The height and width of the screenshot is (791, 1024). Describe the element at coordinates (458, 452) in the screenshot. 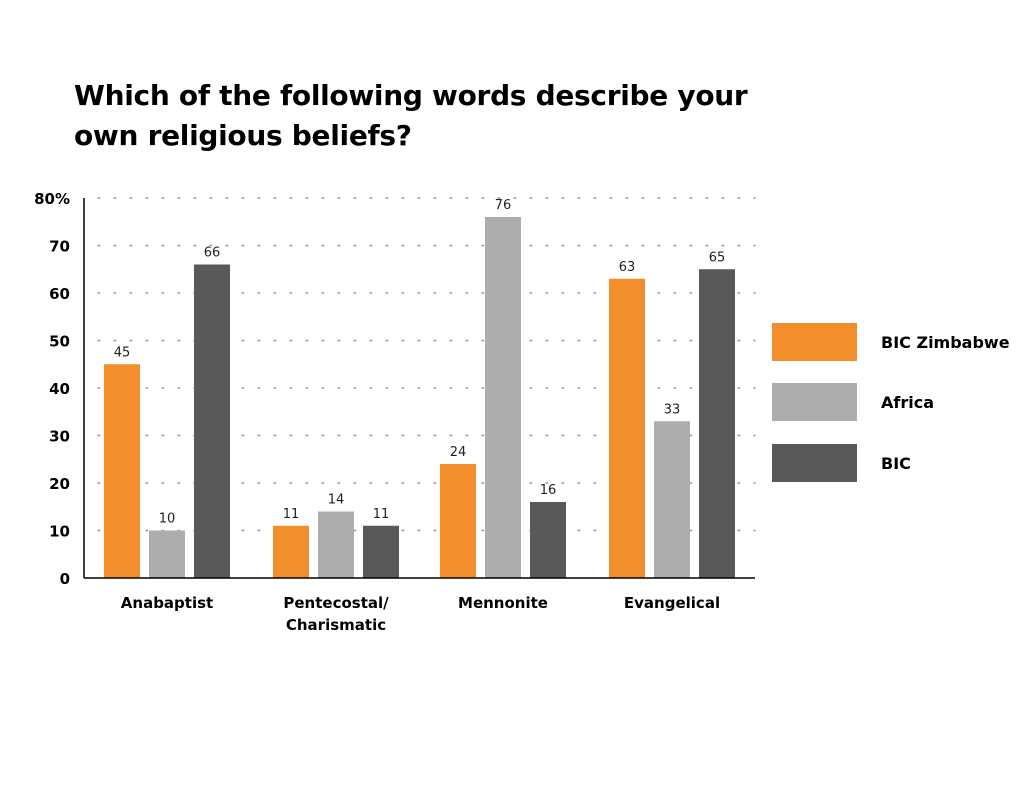

I see `data-label: 24` at that location.